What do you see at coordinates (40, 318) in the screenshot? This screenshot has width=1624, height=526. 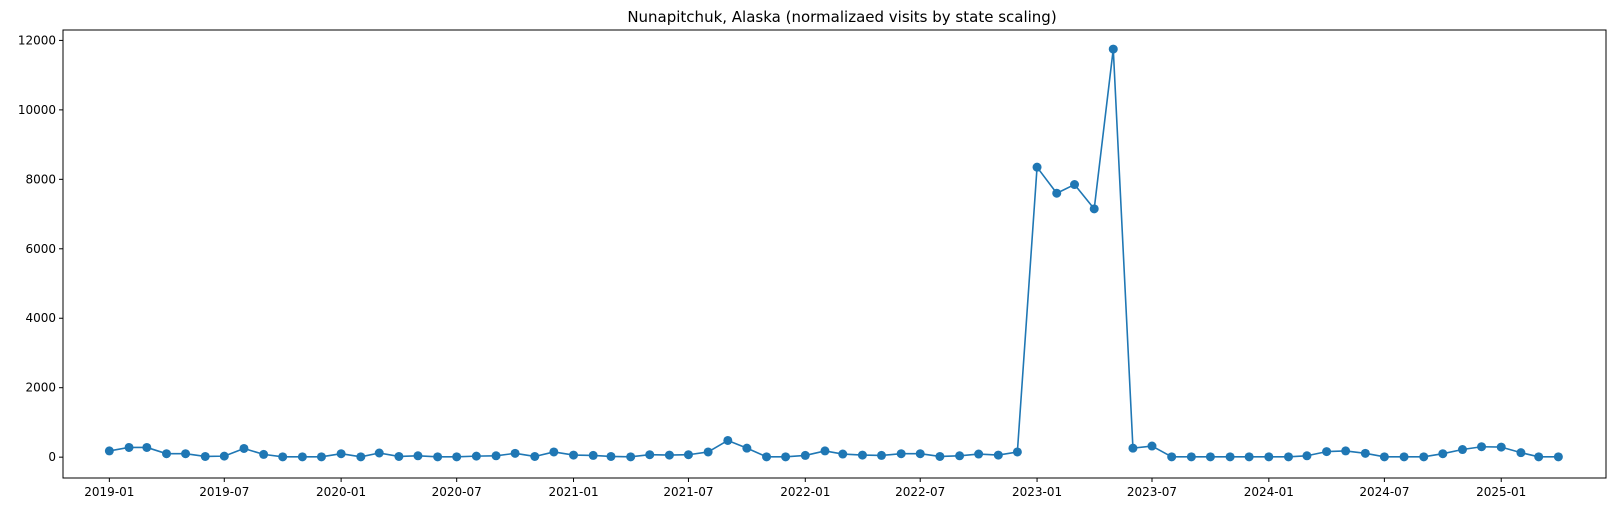 I see `y-tick-label: 4000` at bounding box center [40, 318].